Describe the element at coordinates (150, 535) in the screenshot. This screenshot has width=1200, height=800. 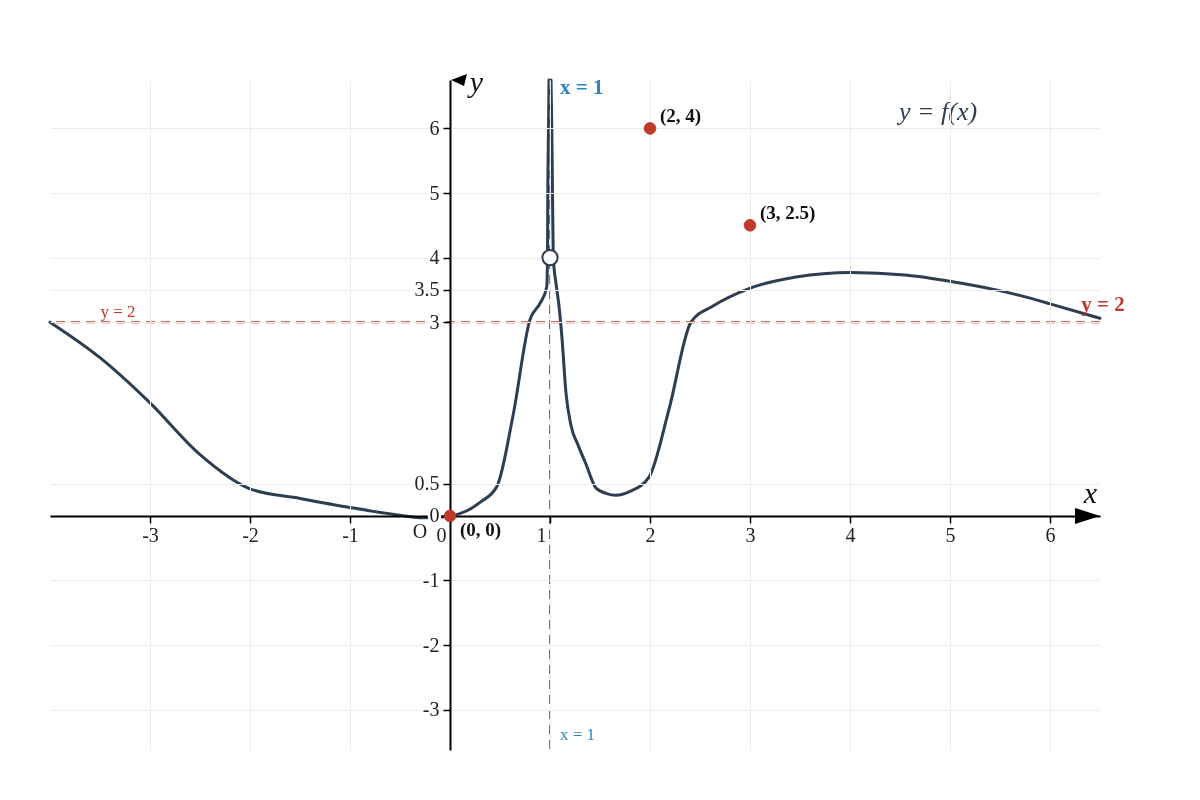
I see `x-tick-label: -3` at that location.